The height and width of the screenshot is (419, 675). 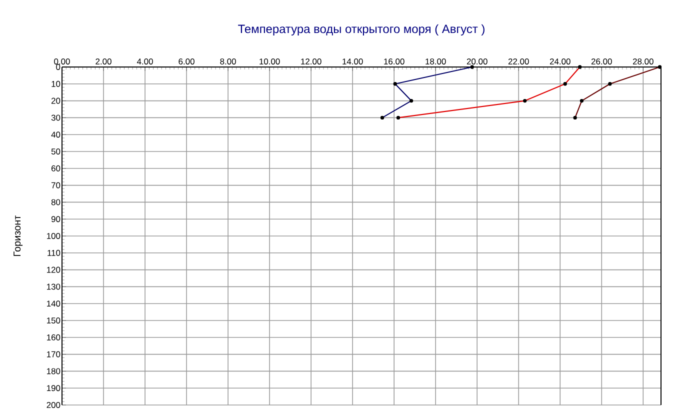 I want to click on x-tick-label: 22.00, so click(x=518, y=61).